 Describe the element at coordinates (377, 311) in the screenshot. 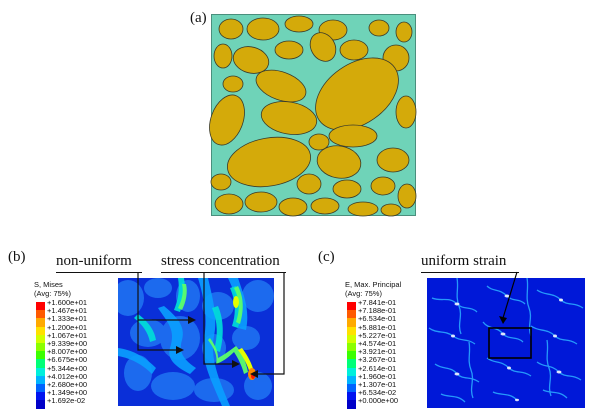

I see `max-principal-legend-value: +7.188e-01` at that location.